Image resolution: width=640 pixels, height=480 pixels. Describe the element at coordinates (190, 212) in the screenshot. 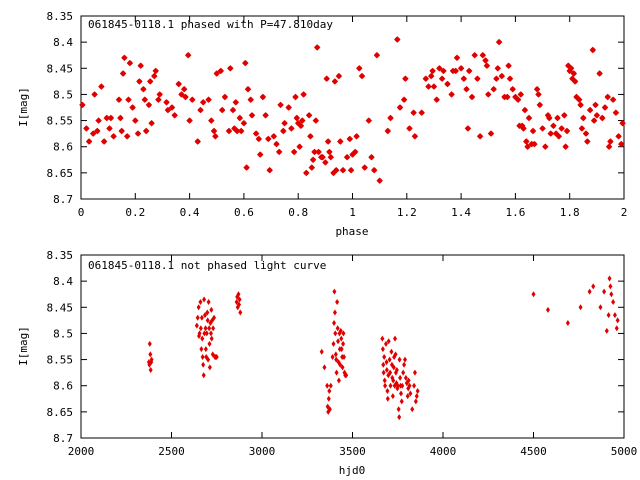

I see `phased-x-tick-label: 0.4` at that location.